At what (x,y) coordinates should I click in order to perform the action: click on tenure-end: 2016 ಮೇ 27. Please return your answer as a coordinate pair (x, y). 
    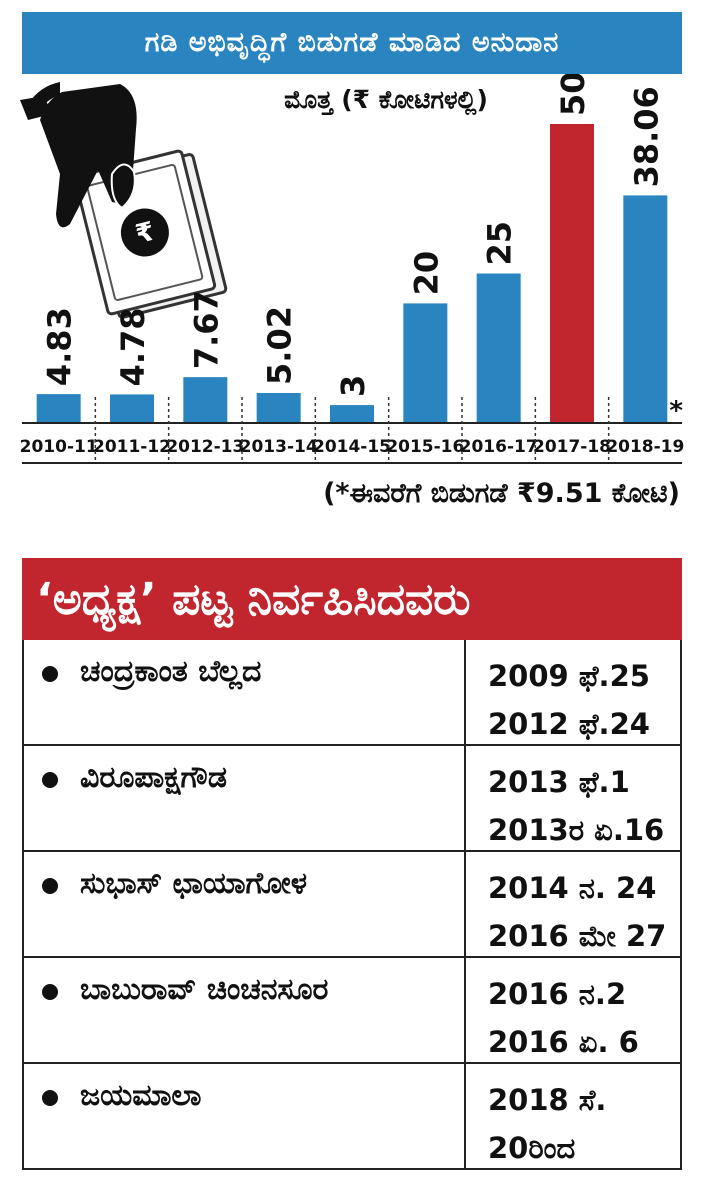
    Looking at the image, I should click on (577, 936).